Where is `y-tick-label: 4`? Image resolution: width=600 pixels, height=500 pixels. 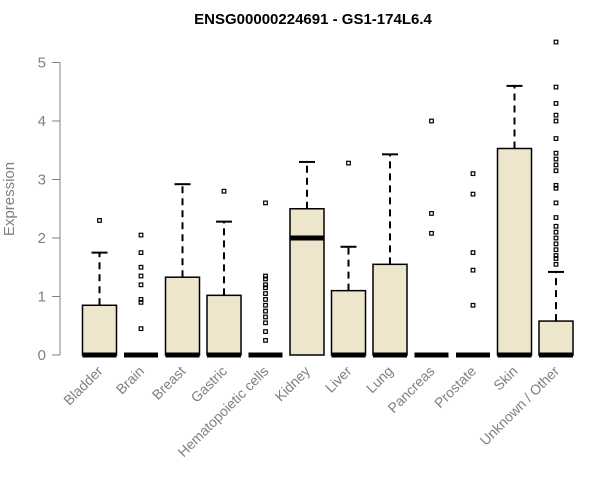
y-tick-label: 4 is located at coordinates (42, 121).